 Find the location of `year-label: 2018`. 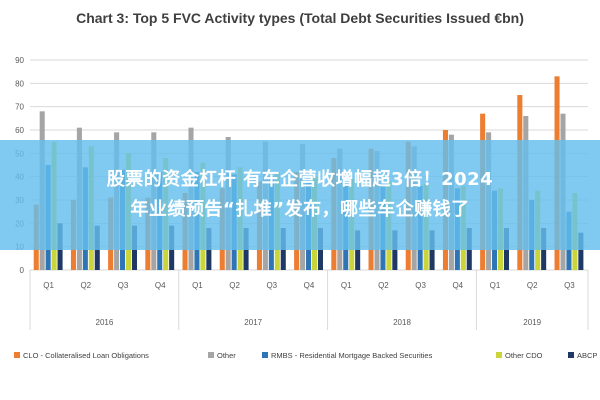

year-label: 2018 is located at coordinates (402, 322).